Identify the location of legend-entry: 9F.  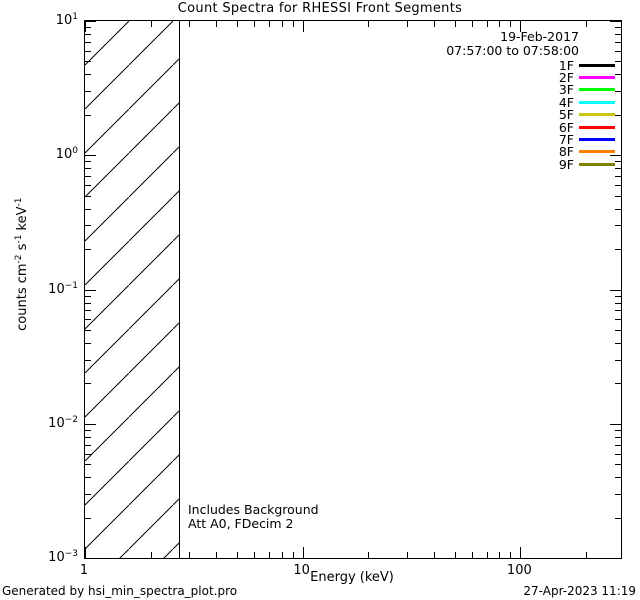
(507, 164).